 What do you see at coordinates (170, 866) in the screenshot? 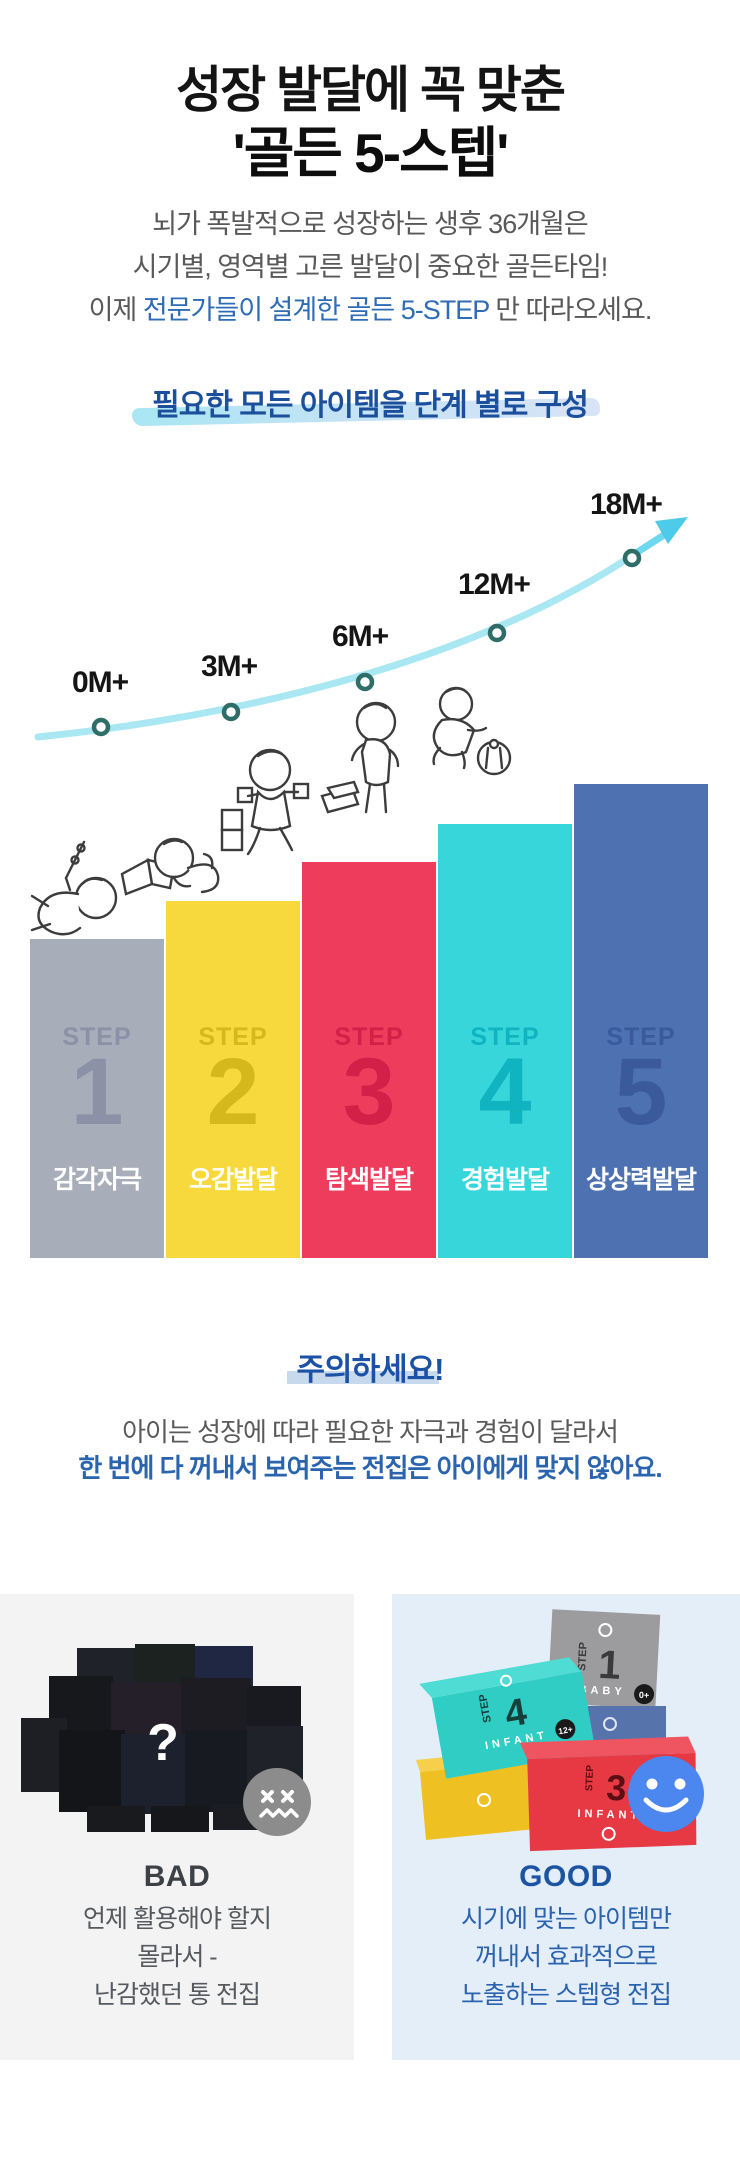
I see `baby-illustration-step2` at bounding box center [170, 866].